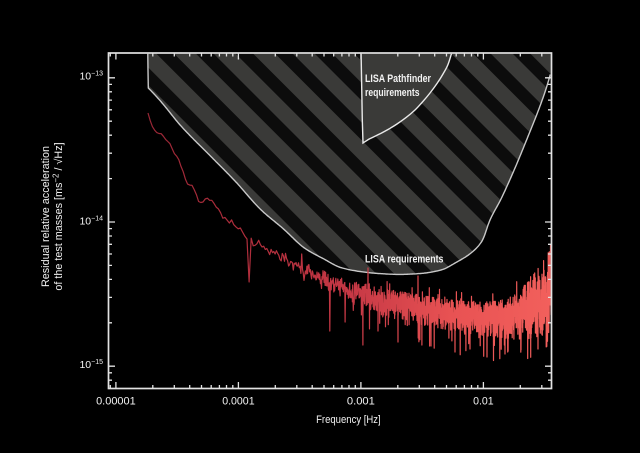 The width and height of the screenshot is (640, 453). What do you see at coordinates (238, 402) in the screenshot?
I see `svg-text: 0.0001` at bounding box center [238, 402].